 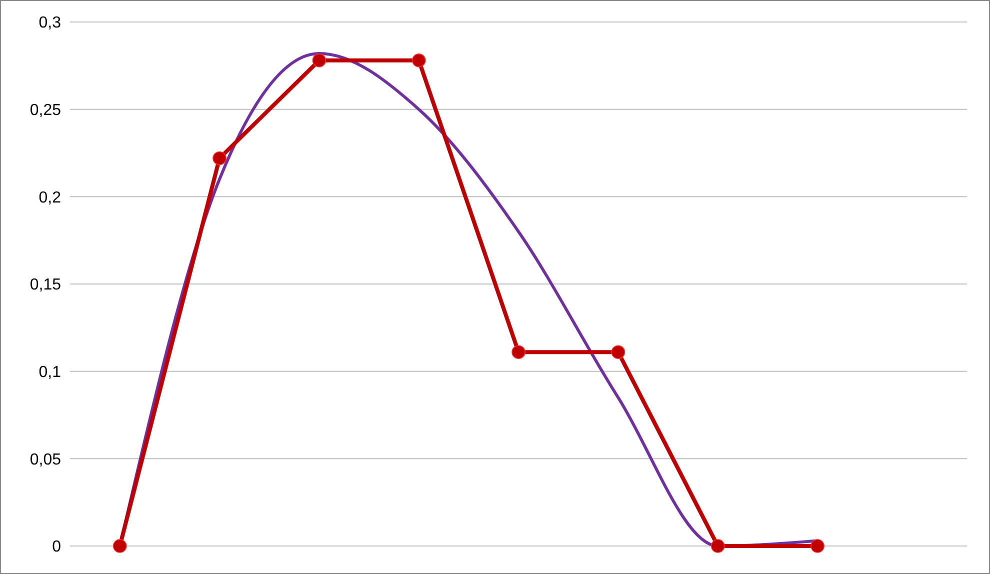 I want to click on y-tick-label: 0,15, so click(x=46, y=285).